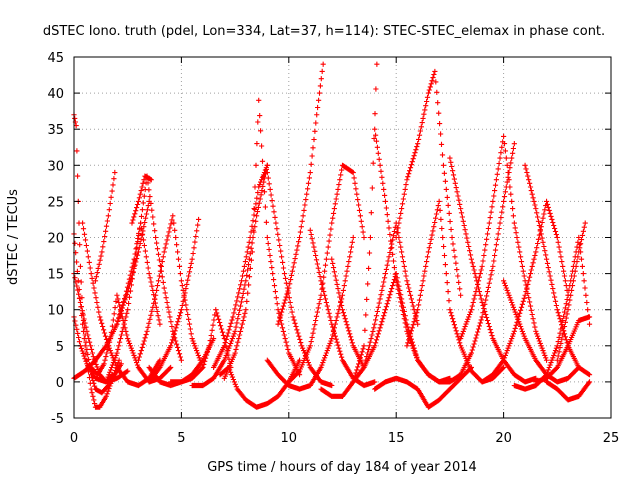 This screenshot has height=480, width=640. What do you see at coordinates (611, 438) in the screenshot?
I see `x-tick-label: 25` at bounding box center [611, 438].